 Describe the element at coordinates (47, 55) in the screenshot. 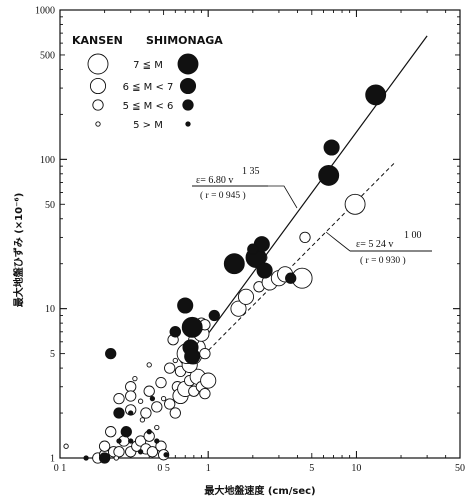

I see `y-tick-label: 500` at that location.